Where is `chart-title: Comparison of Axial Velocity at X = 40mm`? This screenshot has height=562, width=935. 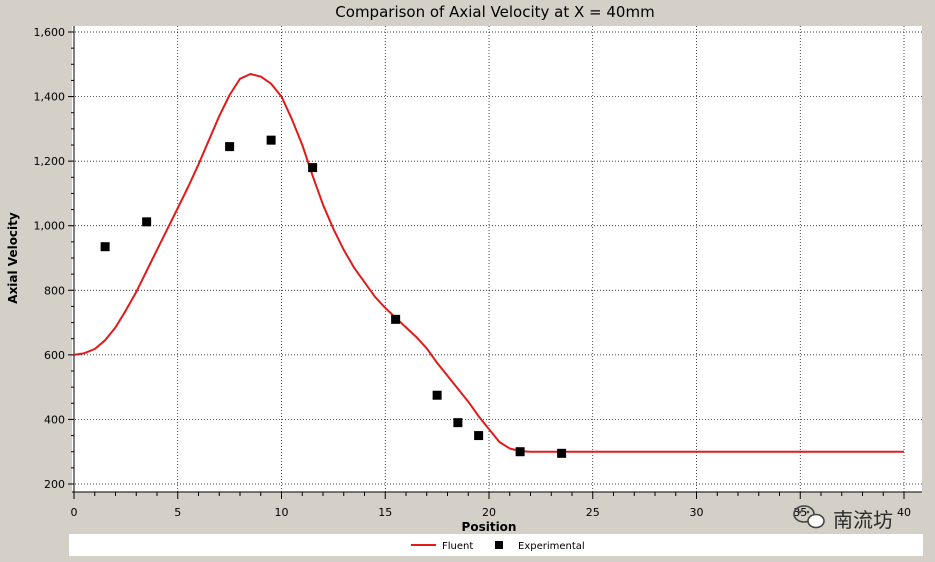
chart-title: Comparison of Axial Velocity at X = 40mm is located at coordinates (494, 12).